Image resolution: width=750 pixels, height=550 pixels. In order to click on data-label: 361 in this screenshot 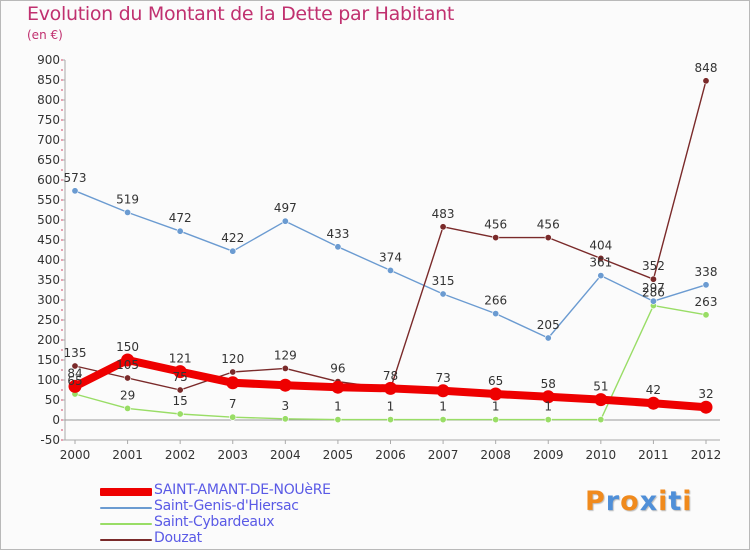, I will do `click(600, 263)`.